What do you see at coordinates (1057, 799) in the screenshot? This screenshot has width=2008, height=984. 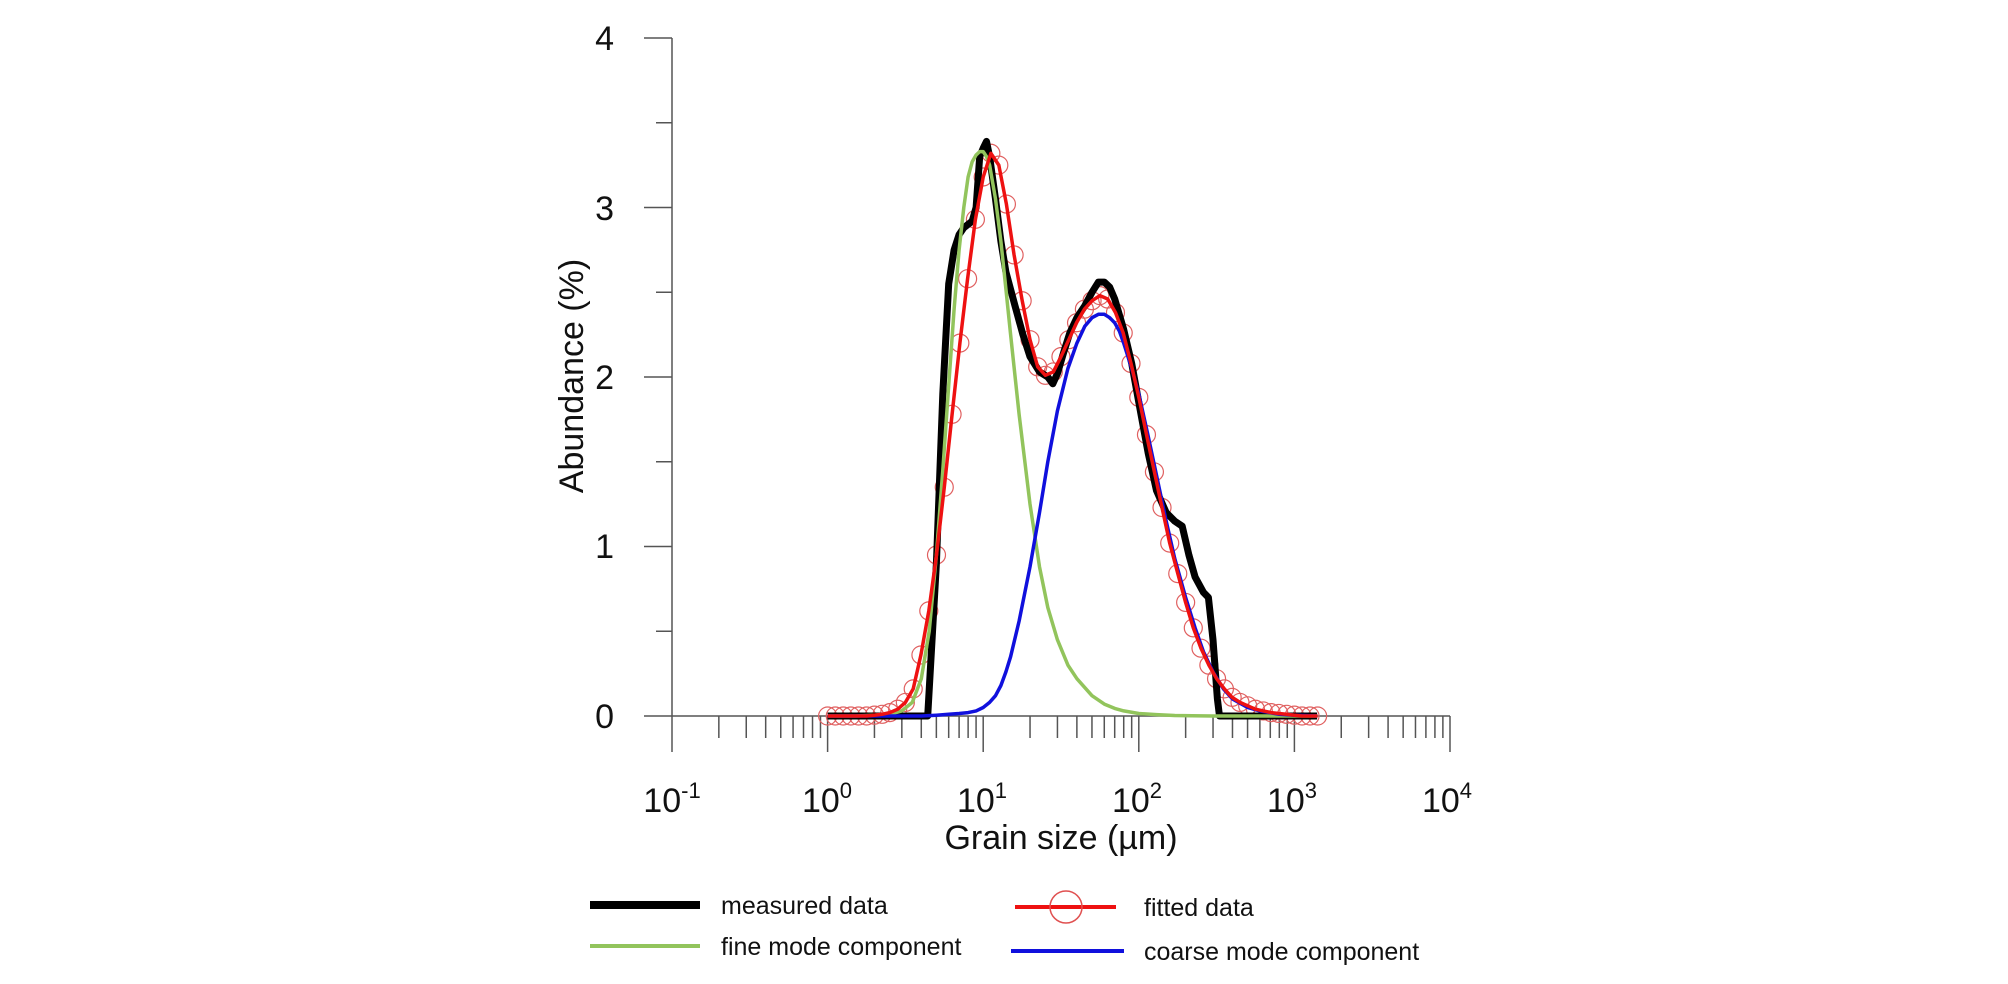 I see `x-tick-labels: 10⁻¹ 10⁰ 10¹ 10² 10³ 10⁴` at bounding box center [1057, 799].